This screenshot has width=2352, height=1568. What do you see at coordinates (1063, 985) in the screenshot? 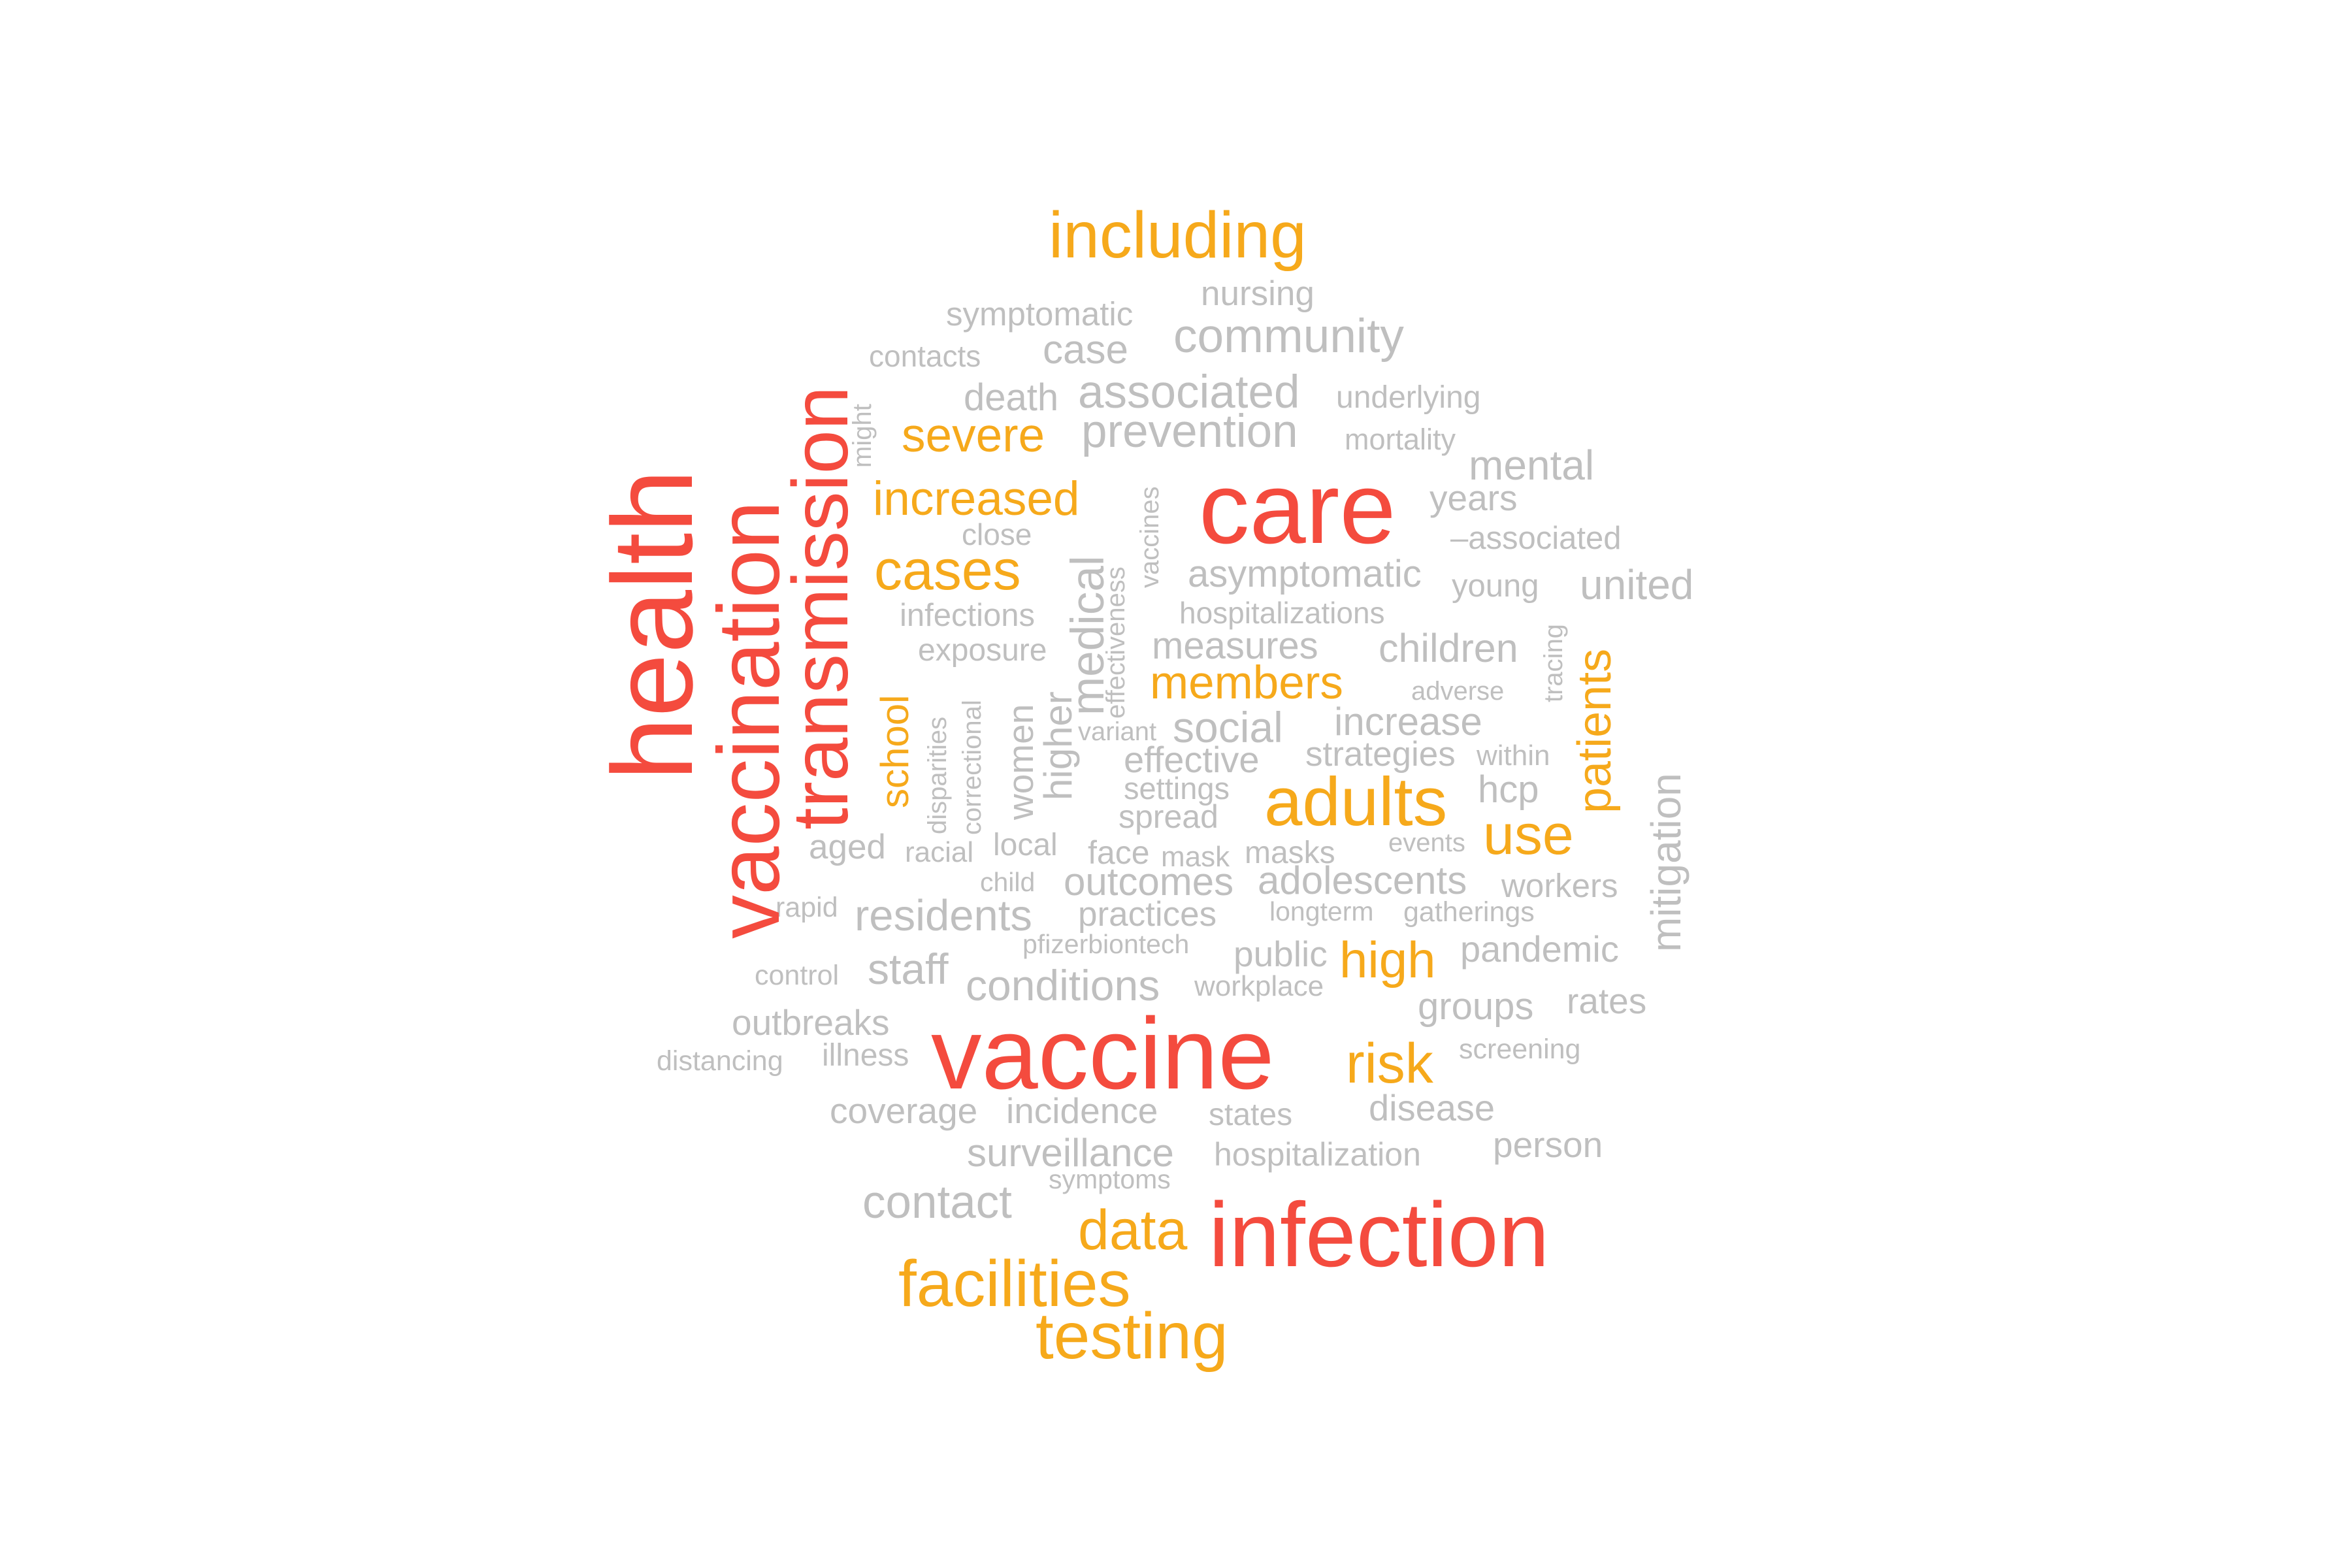
I see `word-conditions: conditions` at bounding box center [1063, 985].